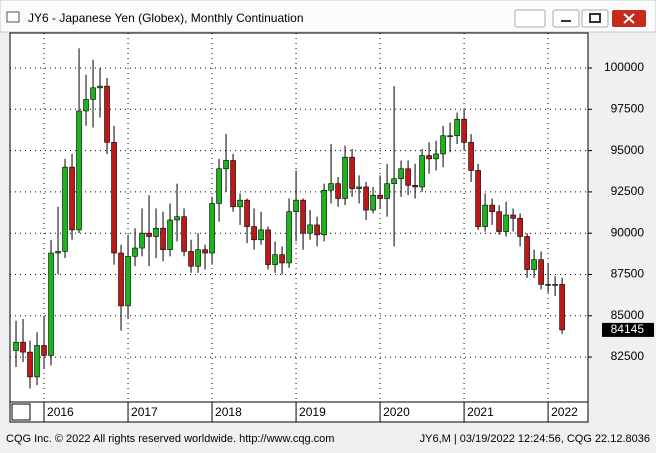 The height and width of the screenshot is (453, 656). Describe the element at coordinates (396, 412) in the screenshot. I see `x-tick-label: 2020` at that location.